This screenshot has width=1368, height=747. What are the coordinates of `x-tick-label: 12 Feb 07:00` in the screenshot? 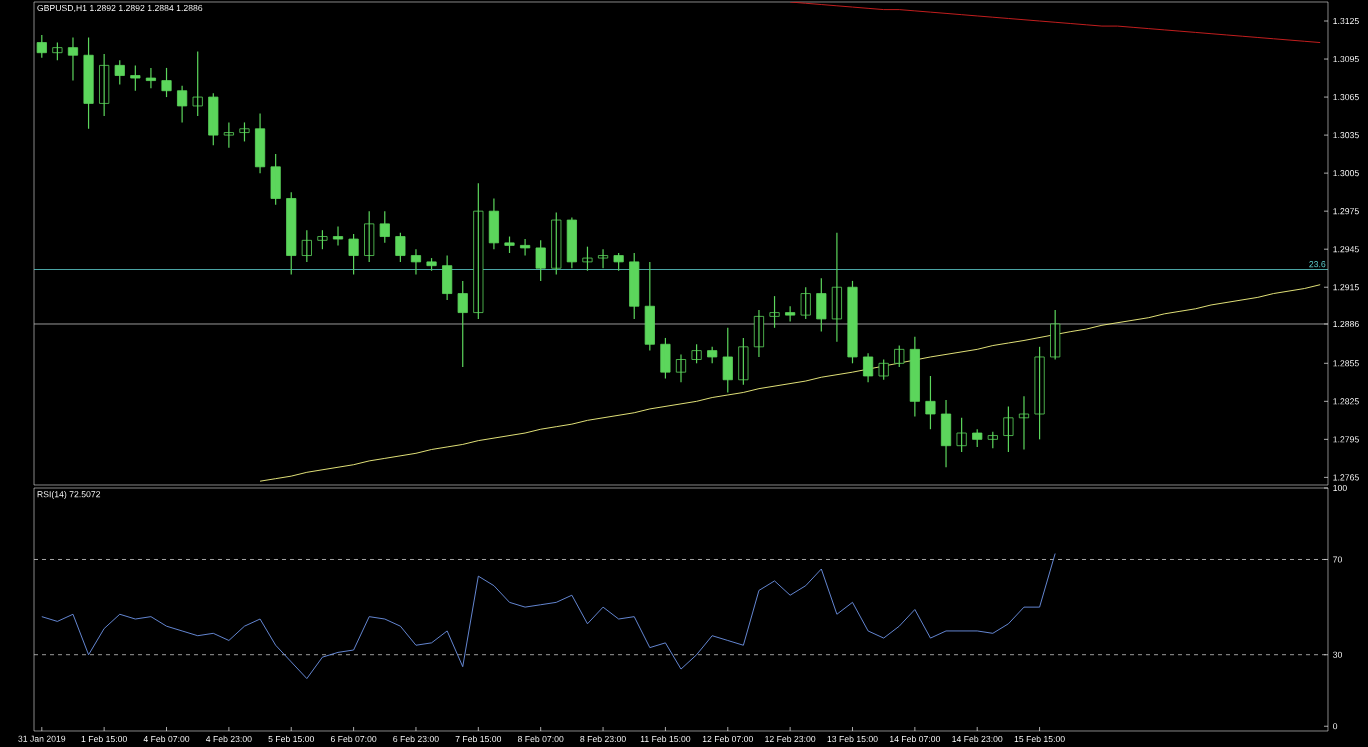 It's located at (727, 739).